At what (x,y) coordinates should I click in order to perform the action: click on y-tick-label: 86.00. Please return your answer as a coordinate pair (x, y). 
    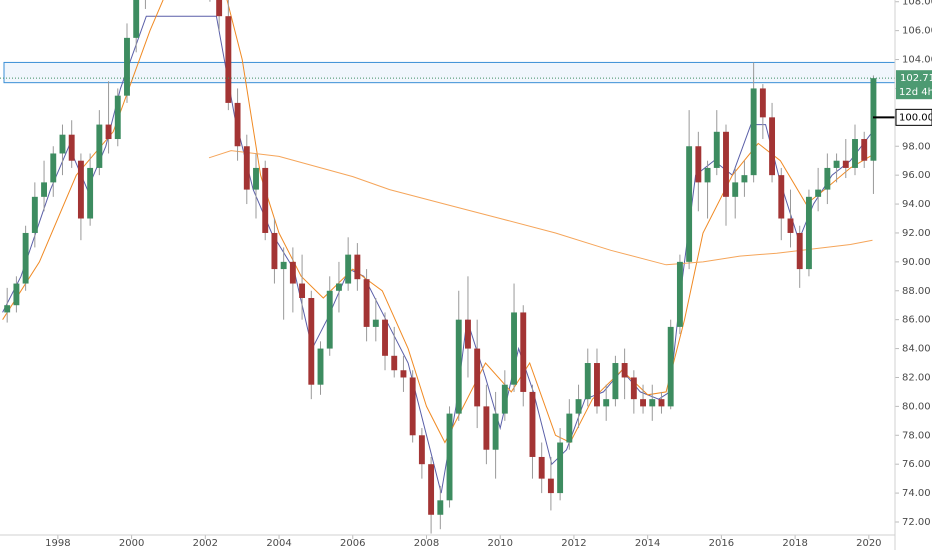
    Looking at the image, I should click on (916, 320).